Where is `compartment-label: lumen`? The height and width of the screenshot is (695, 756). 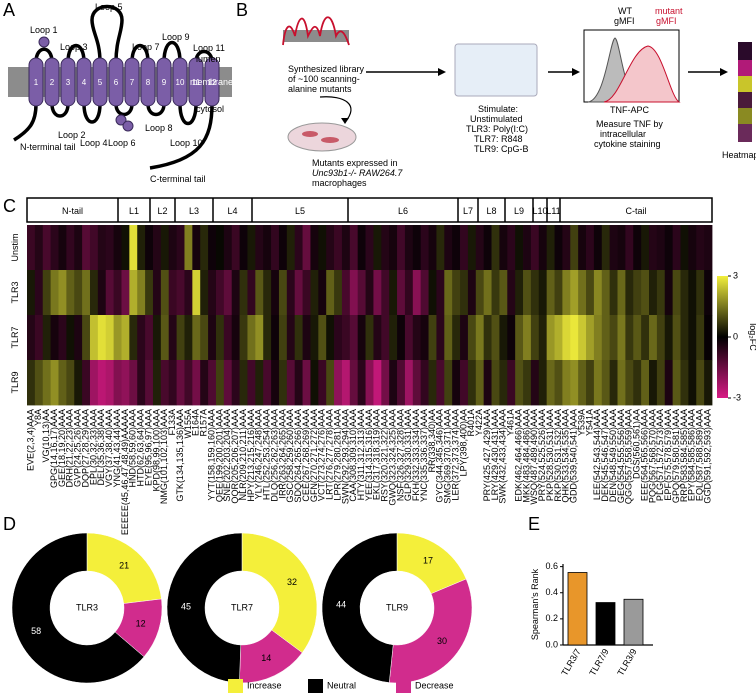
compartment-label: lumen is located at coordinates (208, 59).